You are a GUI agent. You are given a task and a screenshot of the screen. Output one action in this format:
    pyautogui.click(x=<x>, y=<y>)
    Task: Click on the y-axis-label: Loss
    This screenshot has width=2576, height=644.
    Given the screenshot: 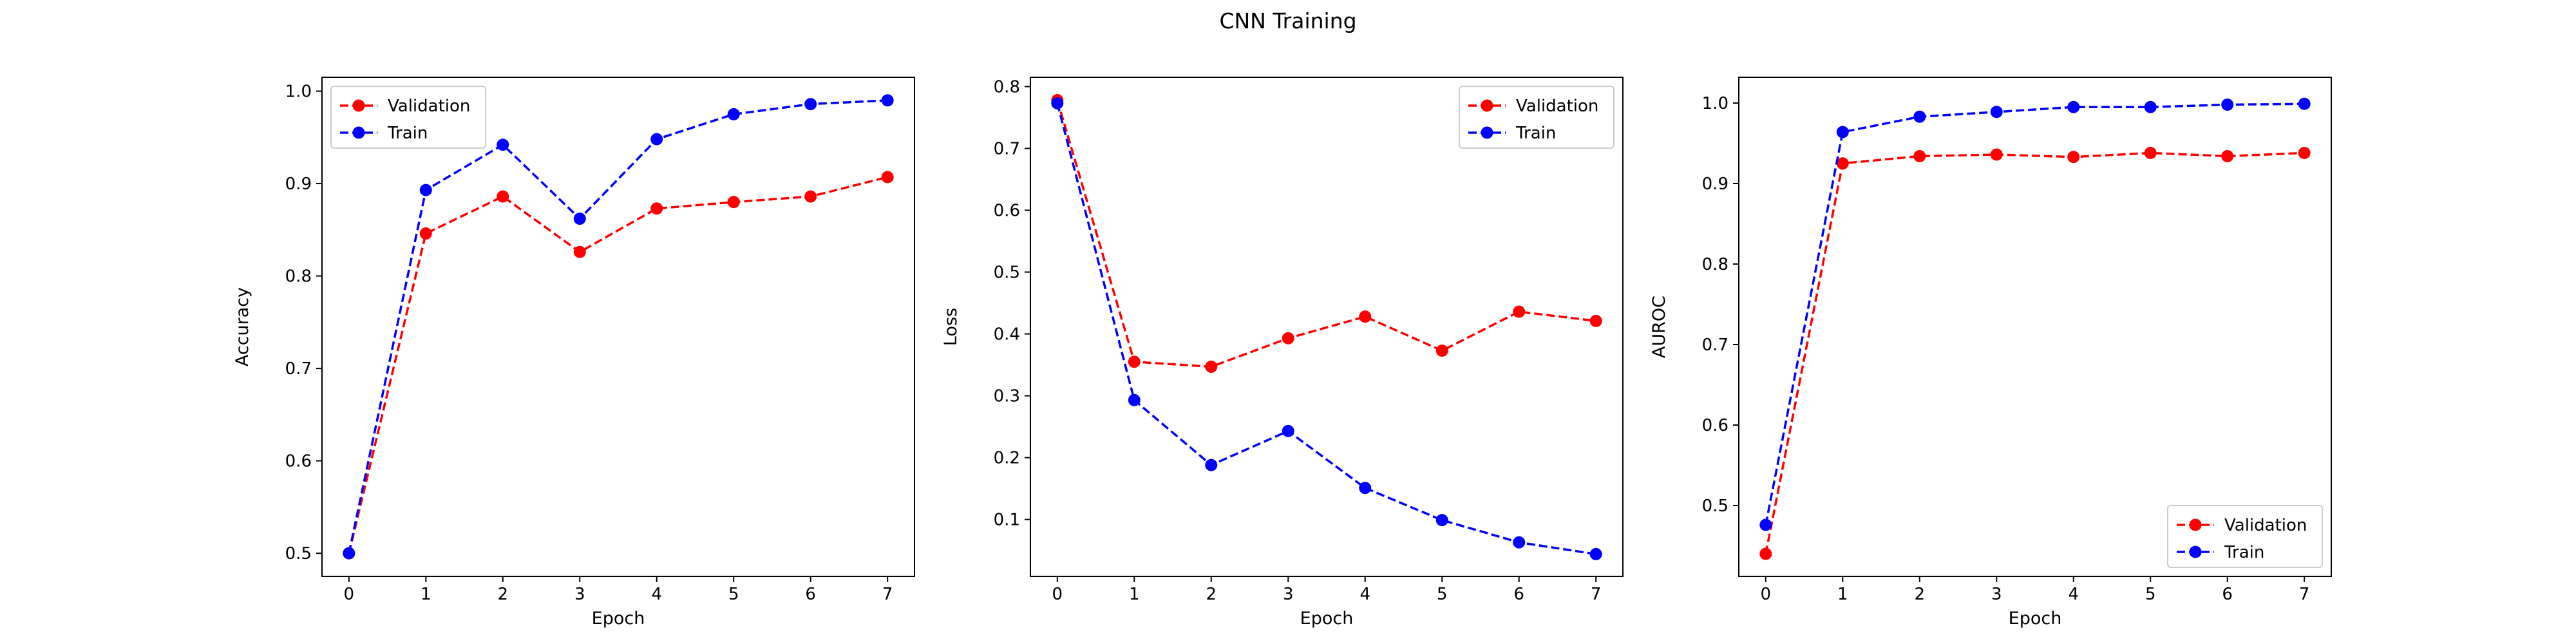 What is the action you would take?
    pyautogui.click(x=951, y=327)
    